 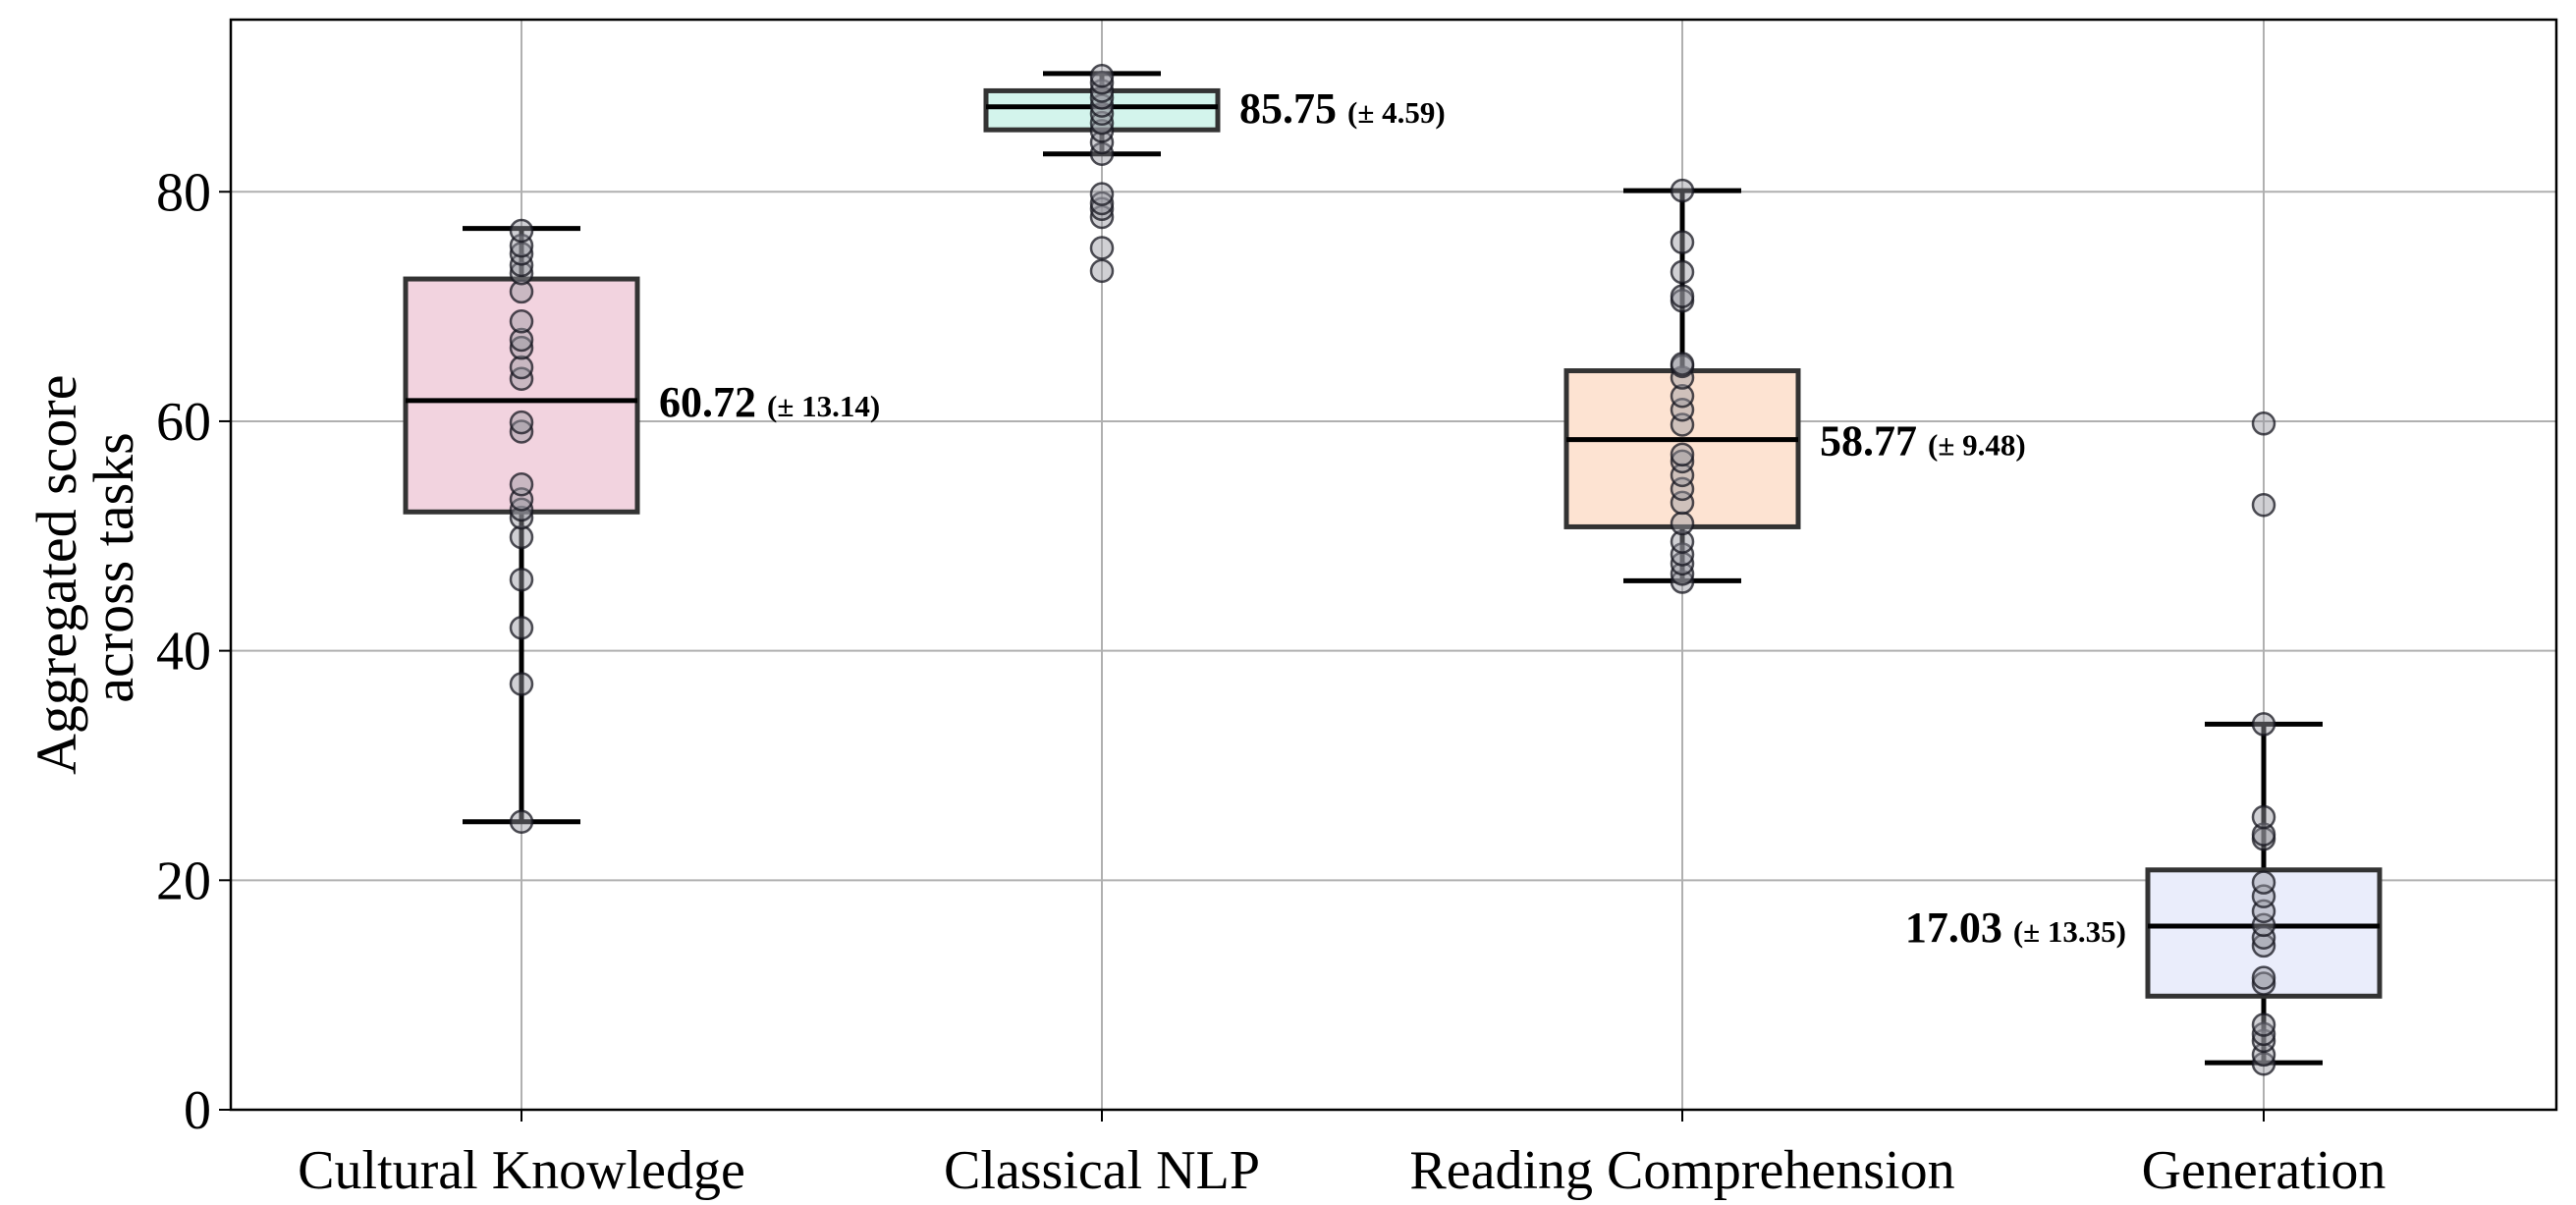 What do you see at coordinates (1293, 108) in the screenshot?
I see `mean-value-label: 85.75` at bounding box center [1293, 108].